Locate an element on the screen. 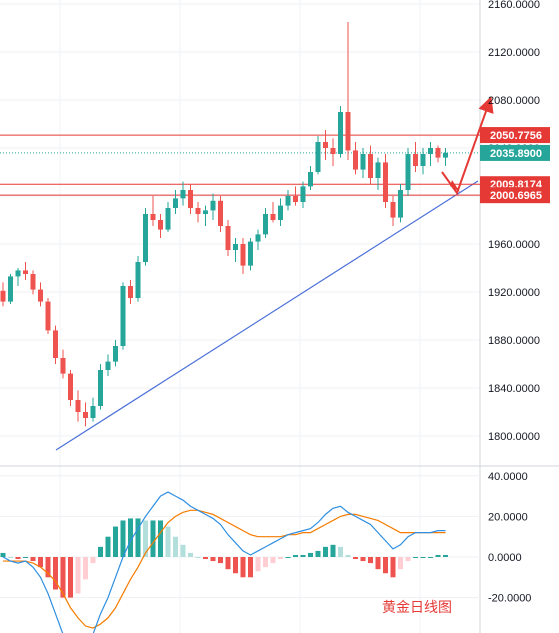  price-tick-label: 2120.0000 is located at coordinates (514, 53).